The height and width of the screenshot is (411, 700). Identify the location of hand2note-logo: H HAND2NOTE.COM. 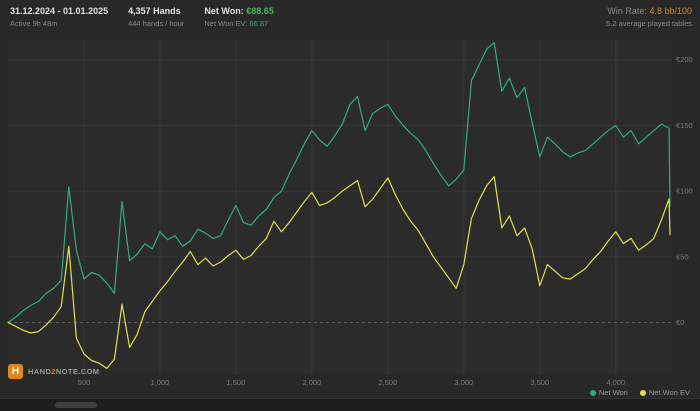
(53, 371).